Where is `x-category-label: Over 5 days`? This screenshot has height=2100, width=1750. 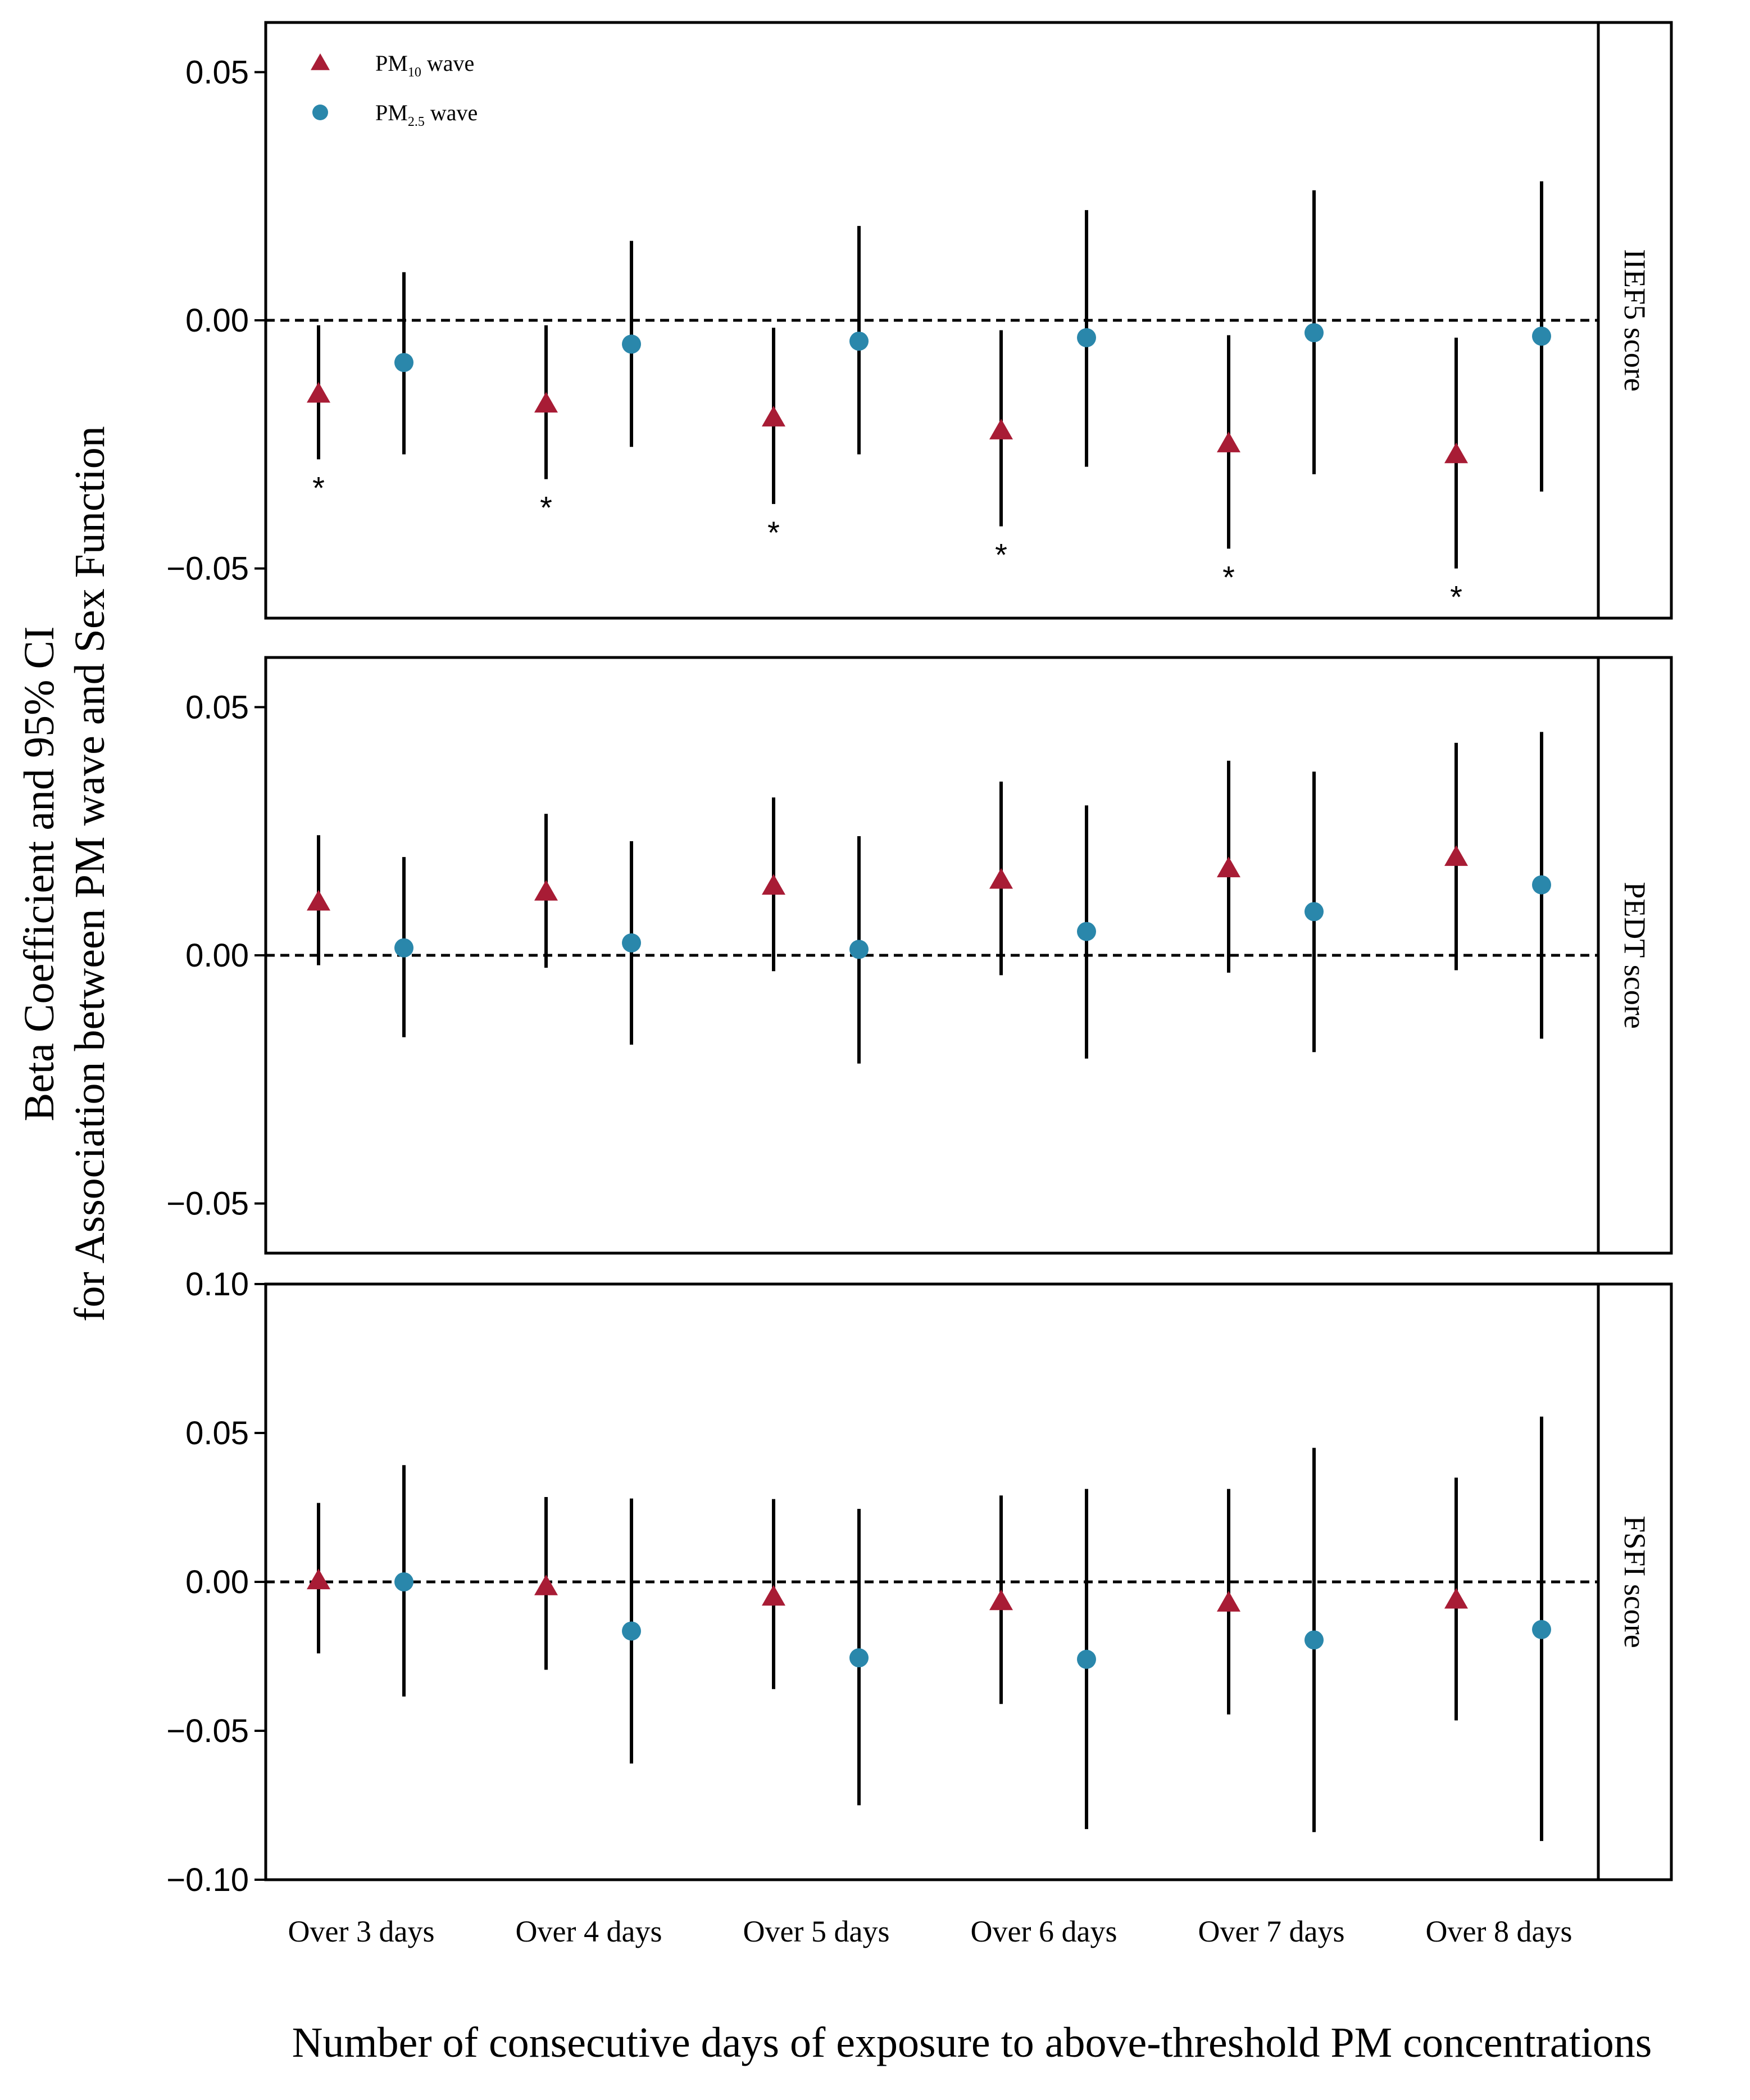
x-category-label: Over 5 days is located at coordinates (817, 1931).